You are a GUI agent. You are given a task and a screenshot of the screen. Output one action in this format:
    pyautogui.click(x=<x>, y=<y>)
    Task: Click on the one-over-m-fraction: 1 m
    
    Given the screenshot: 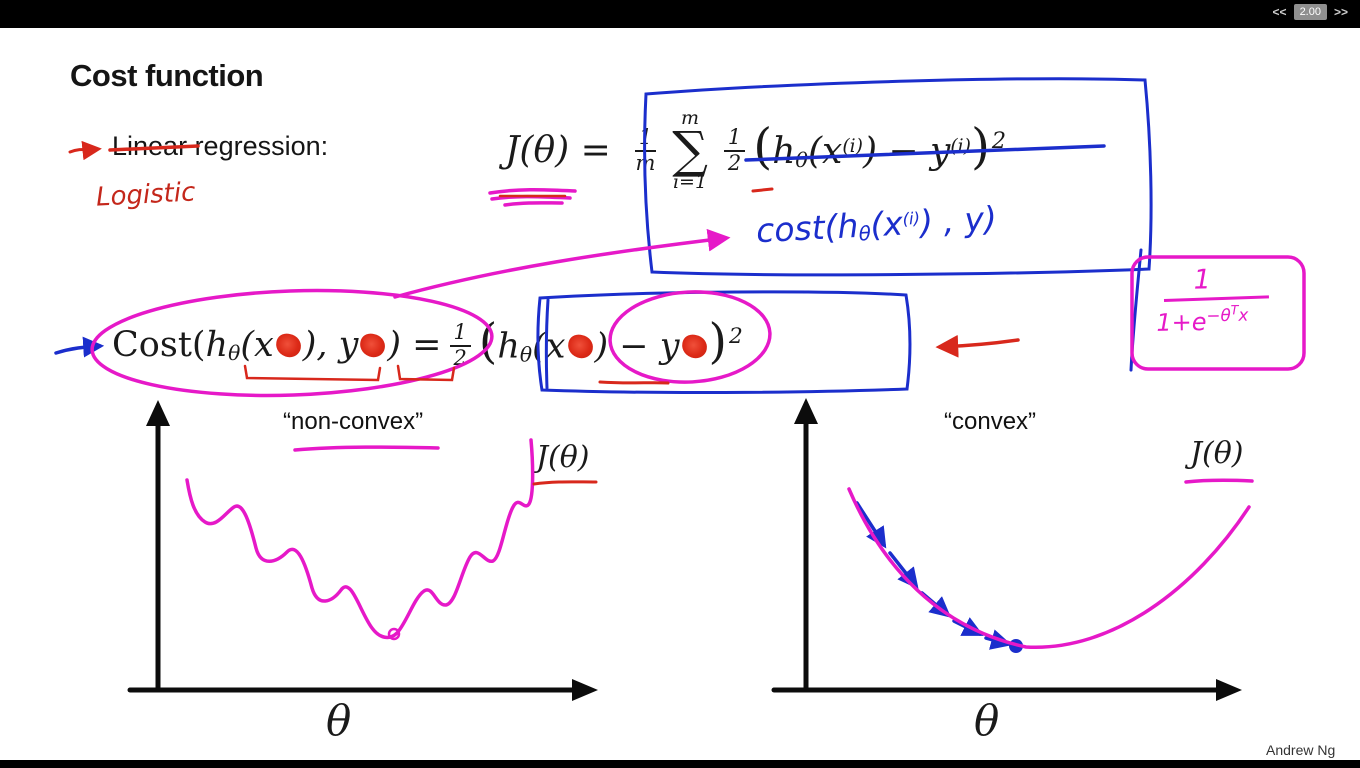 What is the action you would take?
    pyautogui.click(x=645, y=150)
    